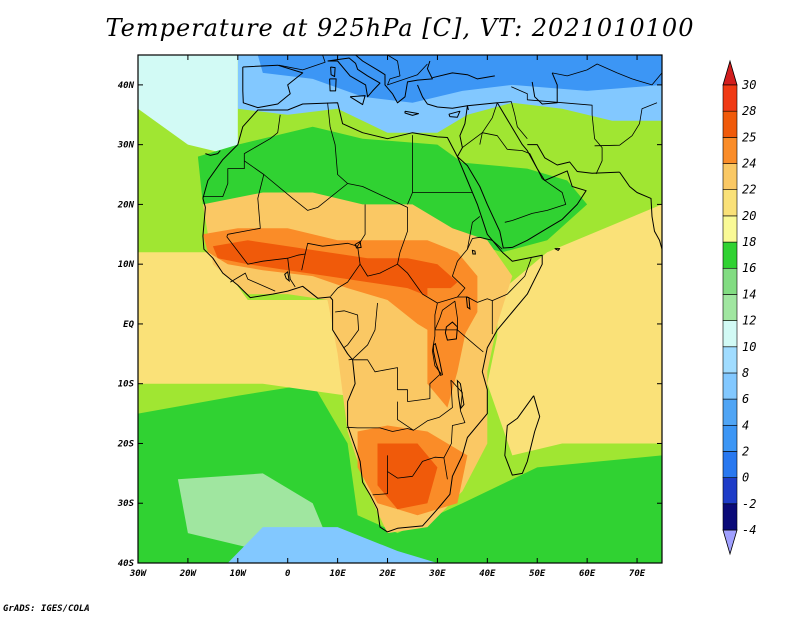  Describe the element at coordinates (626, 124) in the screenshot. I see `border-pakistan-borders` at that location.